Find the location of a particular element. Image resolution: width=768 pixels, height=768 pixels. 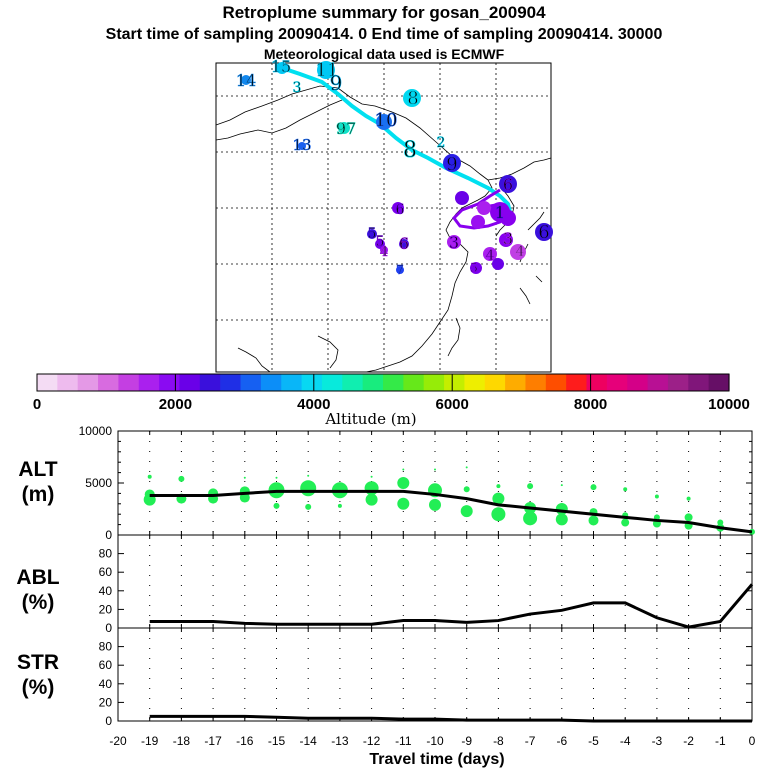

plume-dots is located at coordinates (397, 167).